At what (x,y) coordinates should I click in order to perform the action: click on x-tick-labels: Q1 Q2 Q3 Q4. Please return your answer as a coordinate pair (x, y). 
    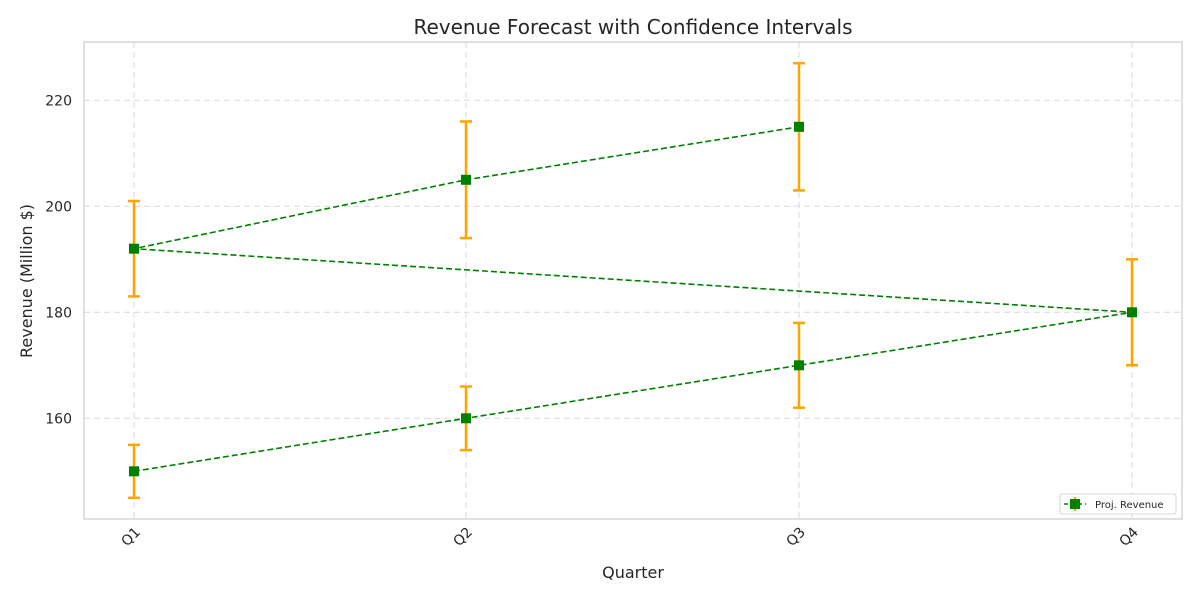
    Looking at the image, I should click on (629, 536).